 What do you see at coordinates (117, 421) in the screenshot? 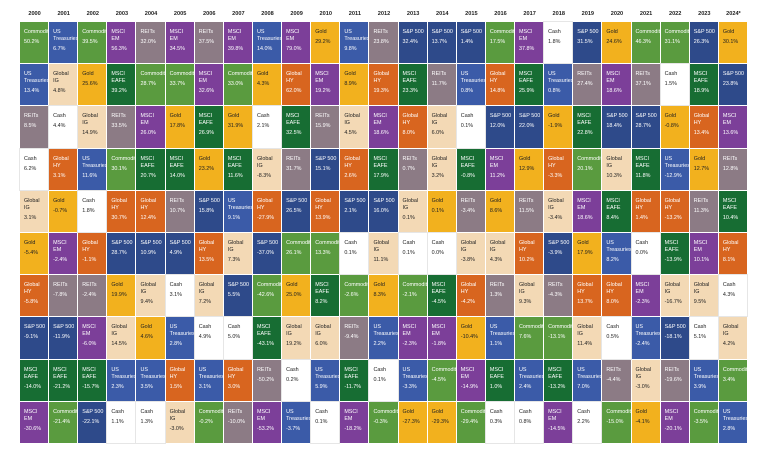
I see `return-value: 1.1%` at bounding box center [117, 421].